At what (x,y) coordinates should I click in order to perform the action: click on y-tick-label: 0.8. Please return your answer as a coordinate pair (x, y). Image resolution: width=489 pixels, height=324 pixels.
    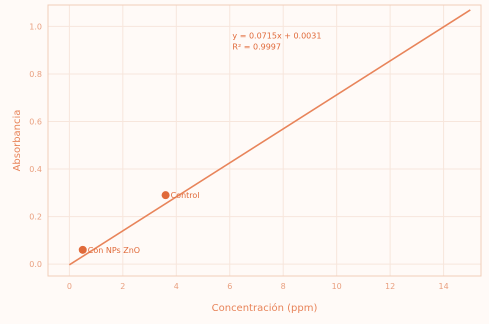
    Looking at the image, I should click on (35, 74).